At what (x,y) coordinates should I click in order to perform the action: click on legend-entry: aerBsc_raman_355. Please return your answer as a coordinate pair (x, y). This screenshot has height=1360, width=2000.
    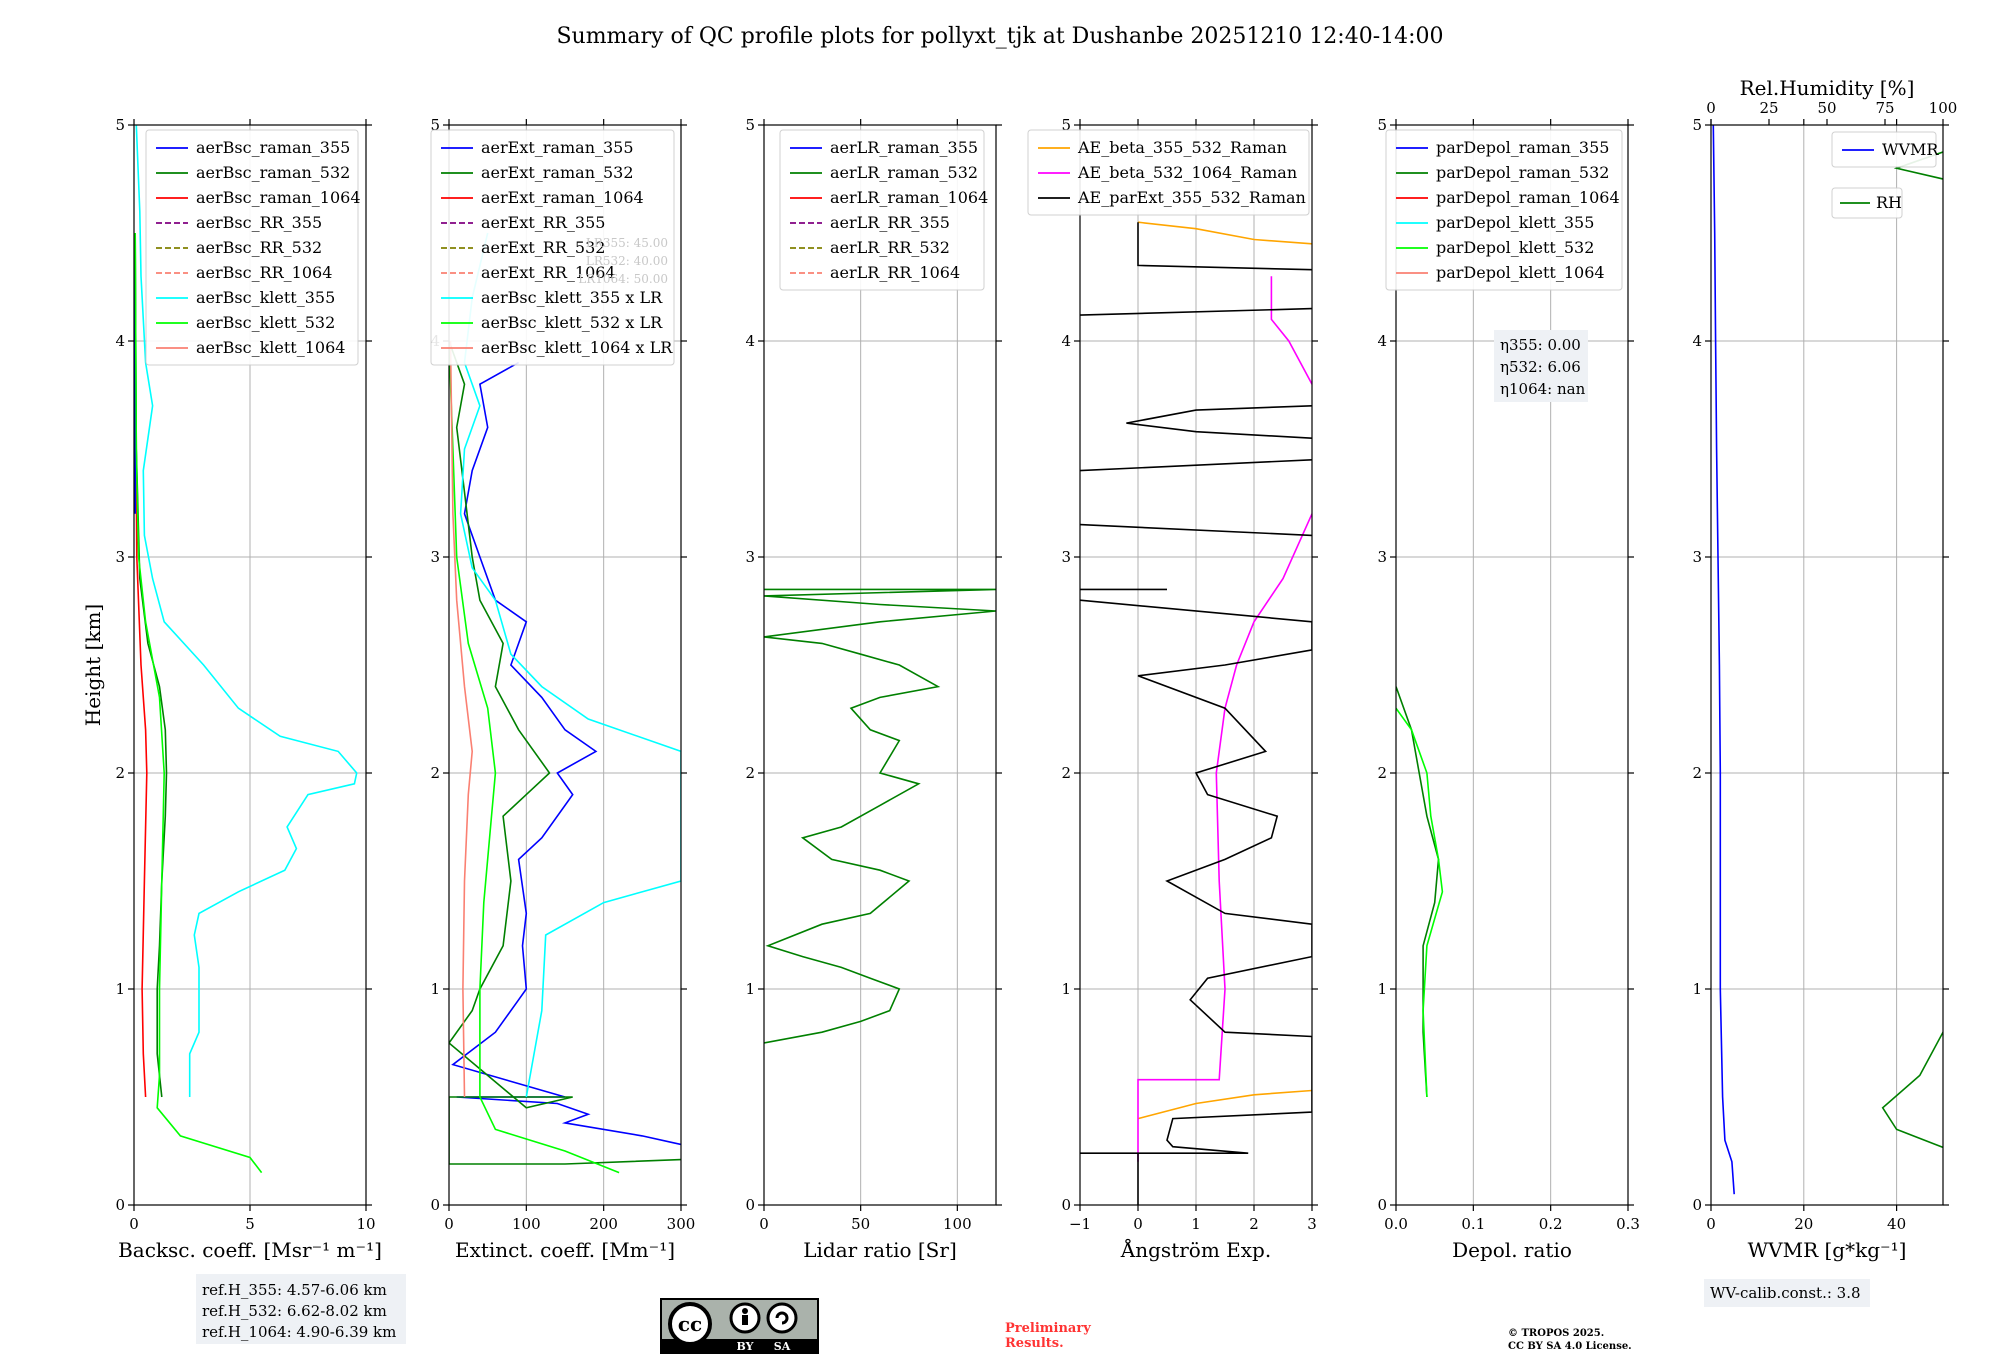
    Looking at the image, I should click on (273, 147).